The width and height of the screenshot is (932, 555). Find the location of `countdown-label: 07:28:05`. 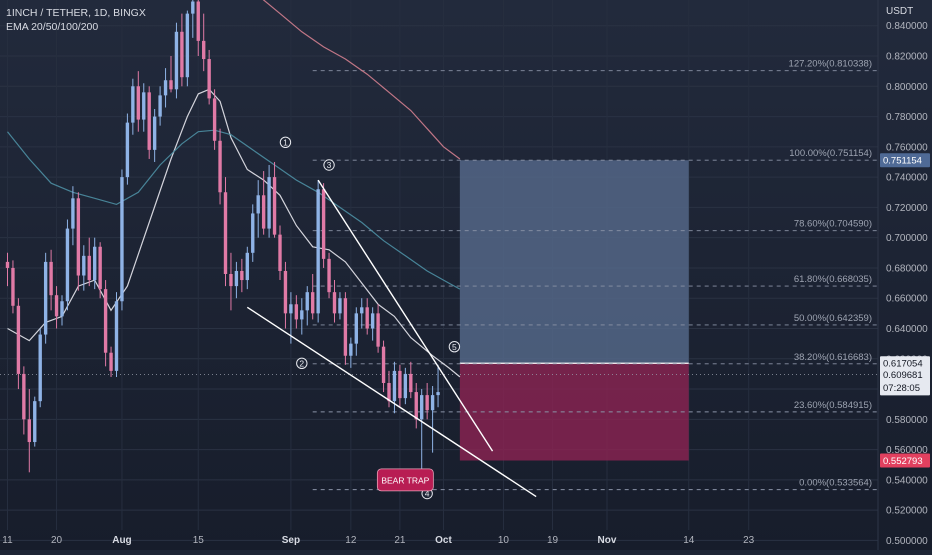

countdown-label: 07:28:05 is located at coordinates (901, 388).